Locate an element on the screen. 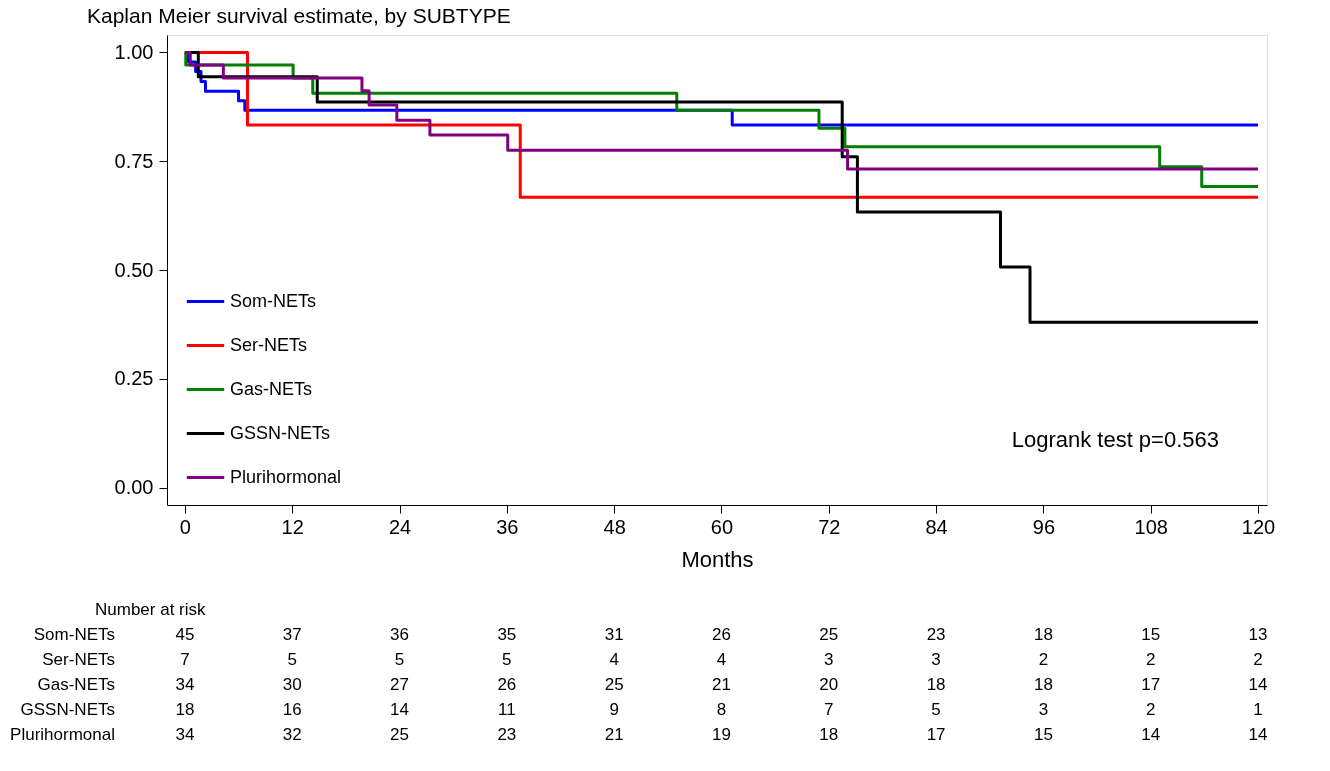 The width and height of the screenshot is (1330, 771). text: Gas-NETs is located at coordinates (76, 684).